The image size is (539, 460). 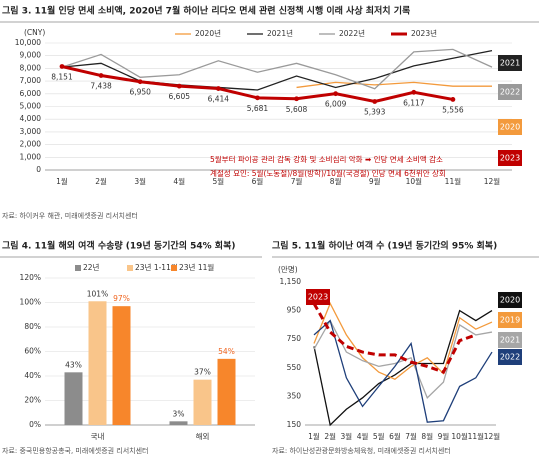 I want to click on y-tick-label: 6,000, so click(x=31, y=93).